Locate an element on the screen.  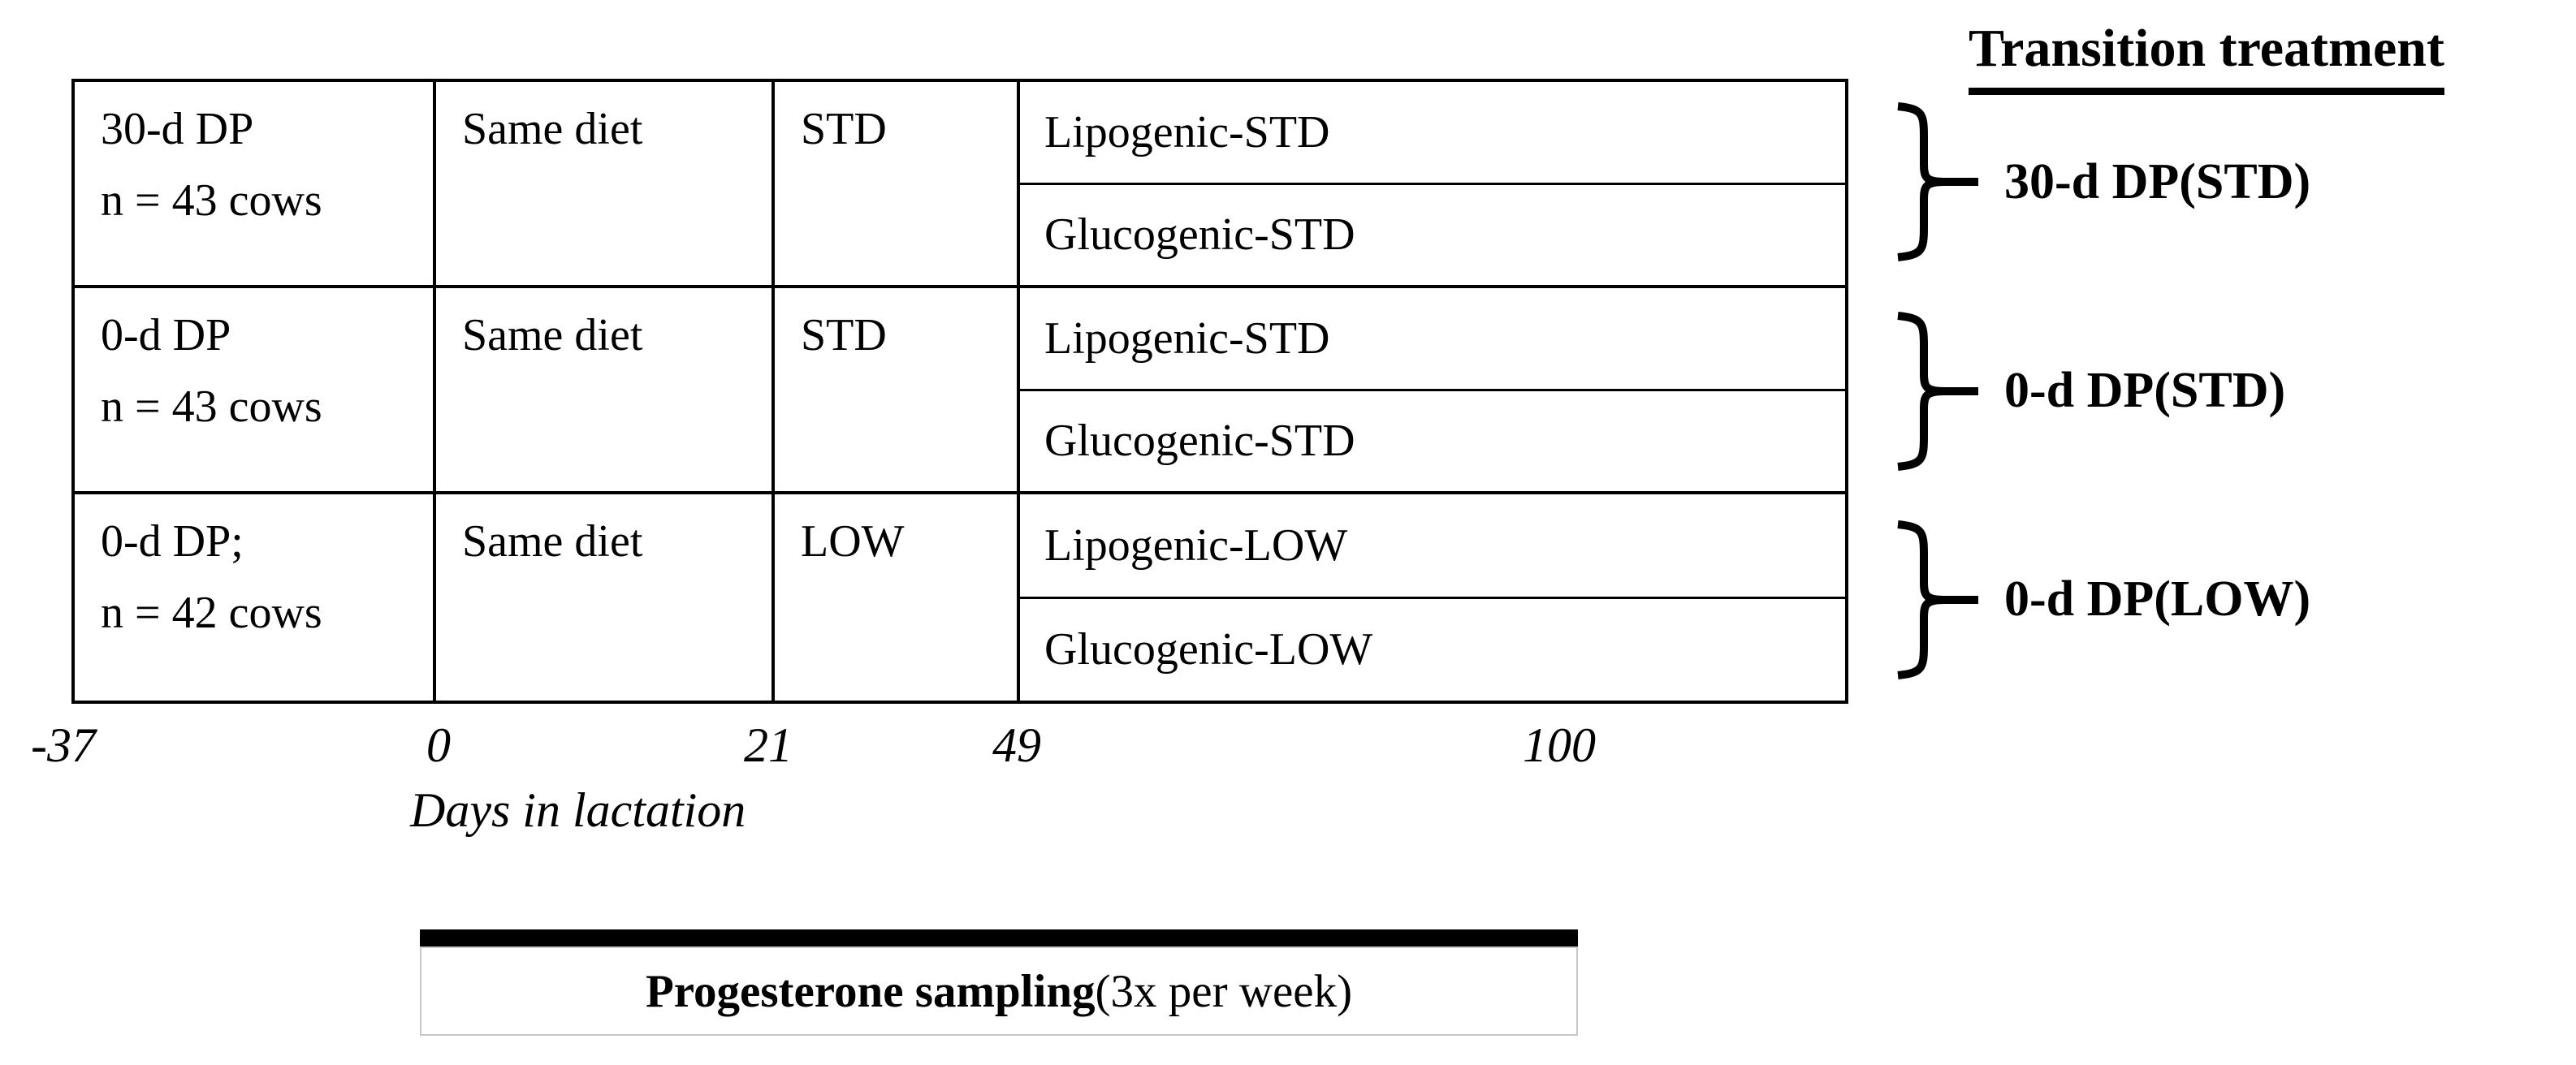
sampling-label-rest: (3x per week) is located at coordinates (1224, 991).